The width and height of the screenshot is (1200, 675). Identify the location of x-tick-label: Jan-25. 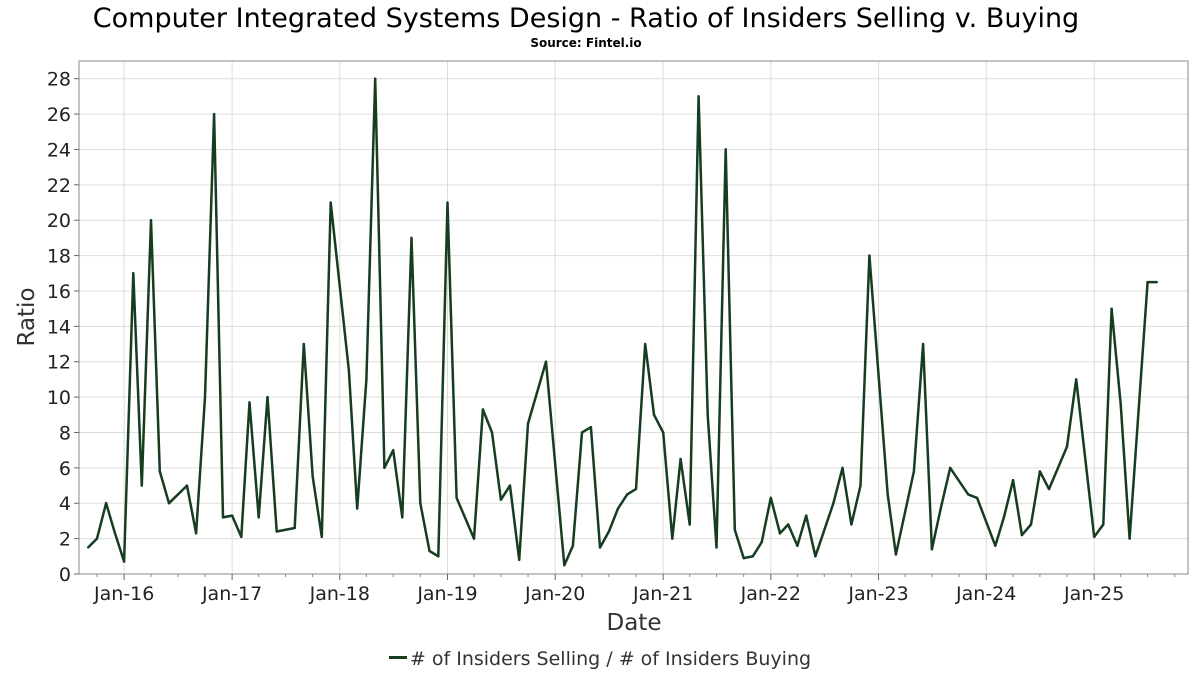
(1093, 594).